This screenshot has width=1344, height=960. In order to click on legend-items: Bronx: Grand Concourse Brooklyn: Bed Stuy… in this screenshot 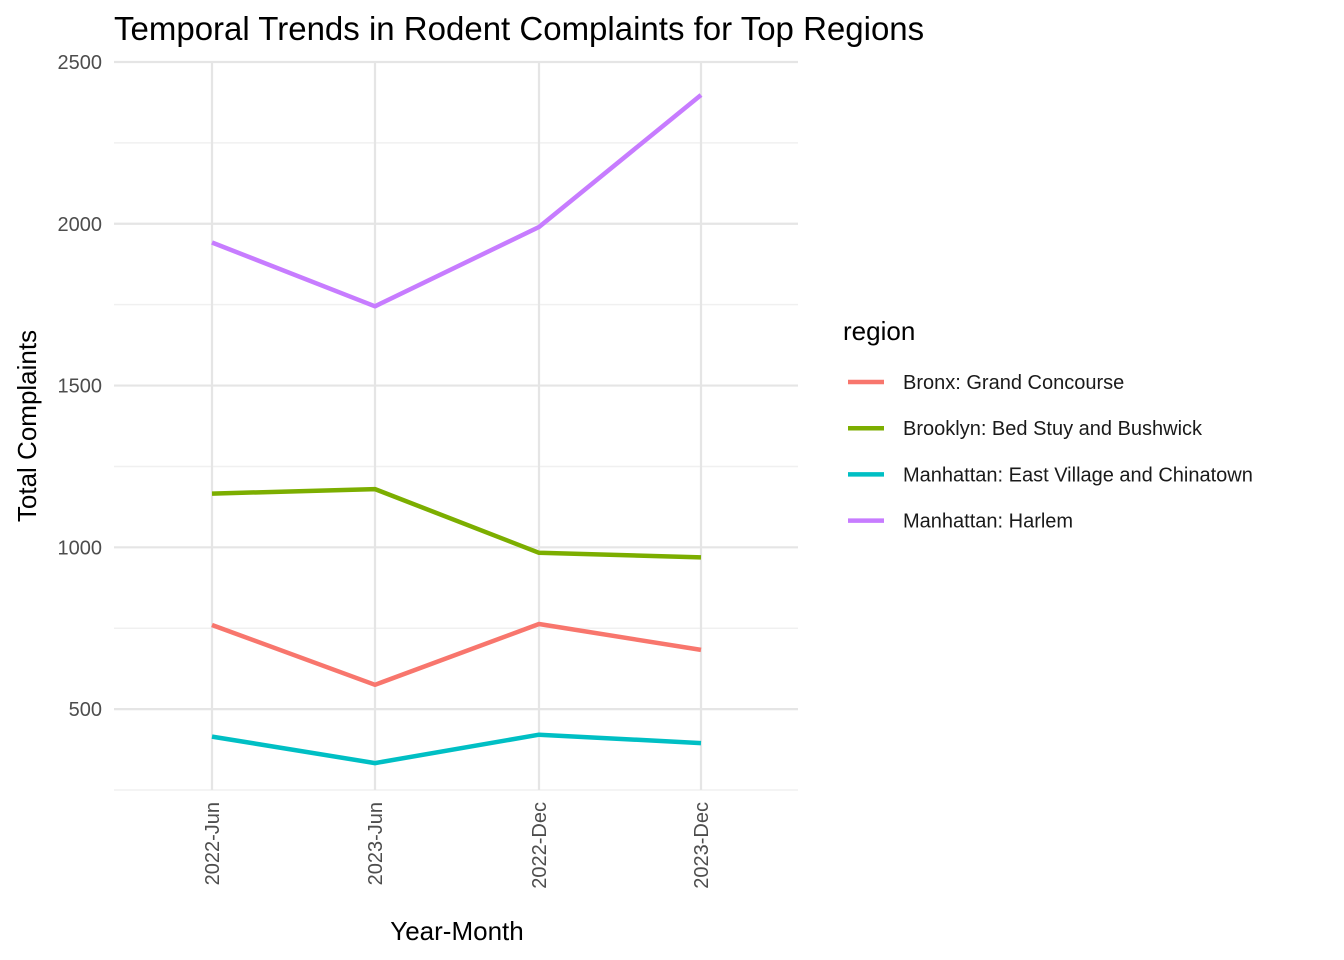, I will do `click(1050, 452)`.